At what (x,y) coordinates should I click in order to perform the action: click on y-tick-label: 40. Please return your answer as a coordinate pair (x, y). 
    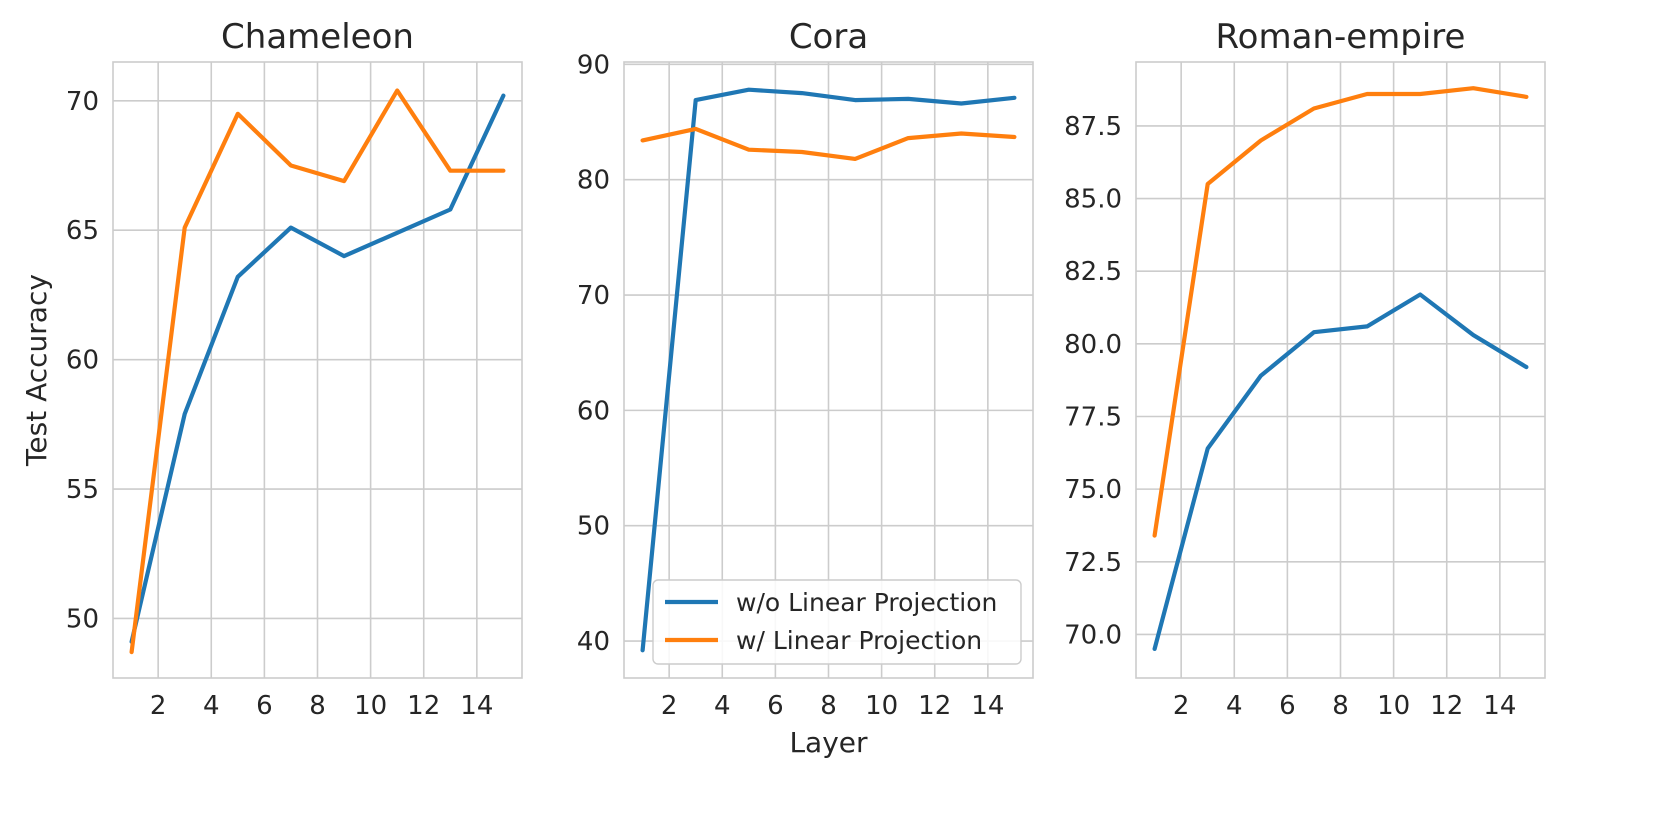
    Looking at the image, I should click on (593, 642).